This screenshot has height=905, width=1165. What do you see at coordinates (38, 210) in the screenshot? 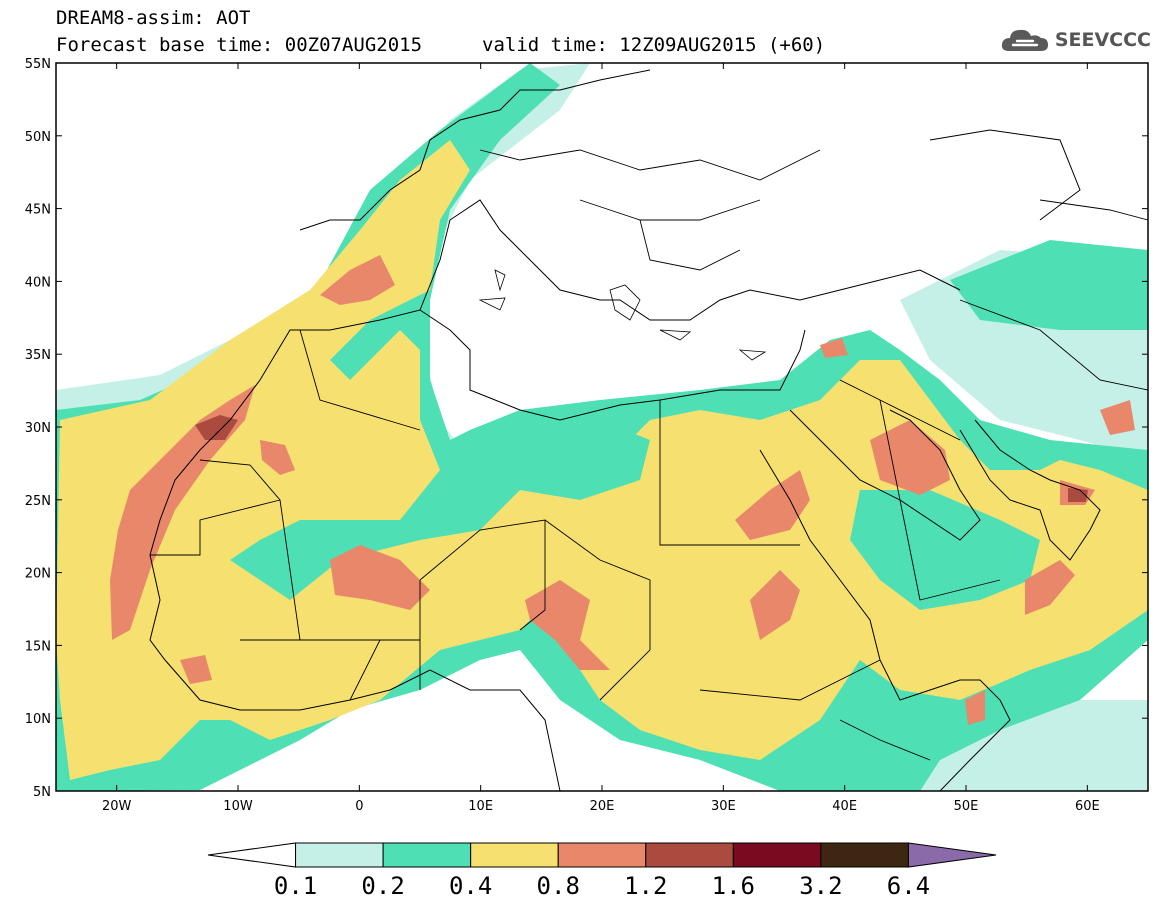
I see `lat-tick-label: 45N` at bounding box center [38, 210].